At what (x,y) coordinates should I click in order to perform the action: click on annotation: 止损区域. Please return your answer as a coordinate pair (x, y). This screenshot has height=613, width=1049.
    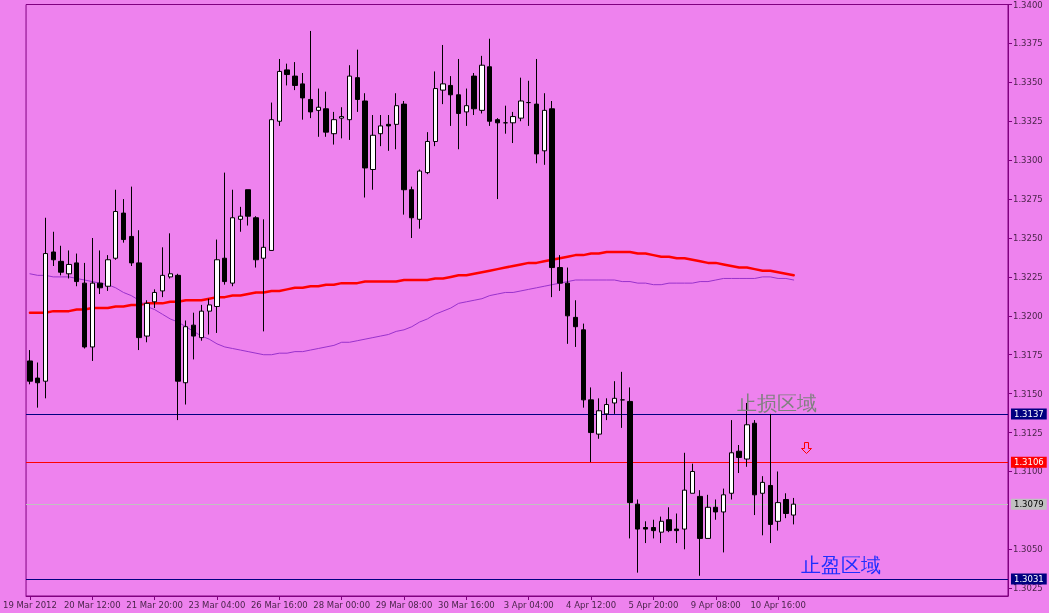
    Looking at the image, I should click on (776, 402).